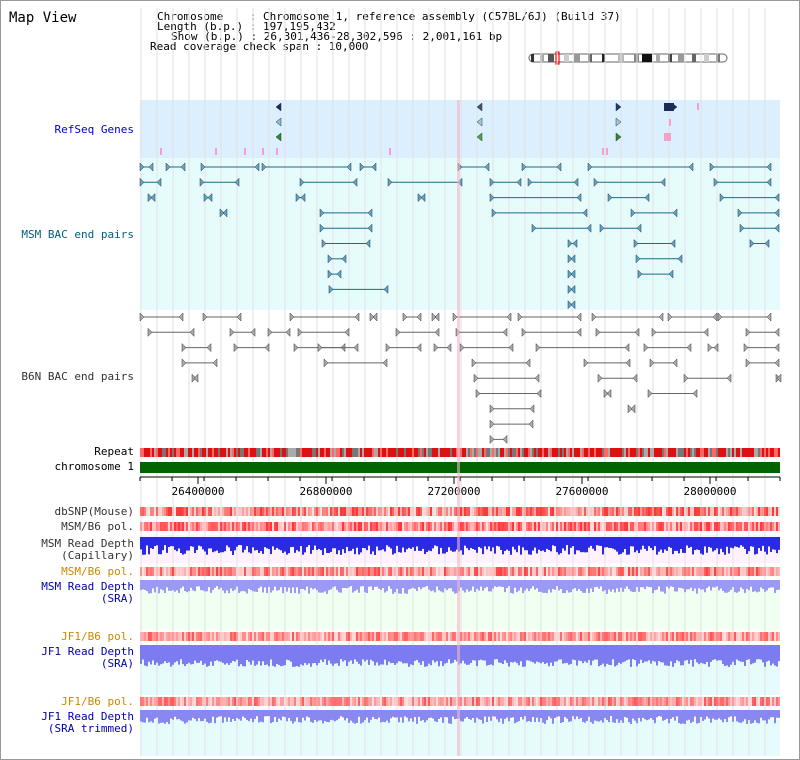 The image size is (800, 760). What do you see at coordinates (94, 129) in the screenshot?
I see `label-refseq-genes: RefSeq Genes` at bounding box center [94, 129].